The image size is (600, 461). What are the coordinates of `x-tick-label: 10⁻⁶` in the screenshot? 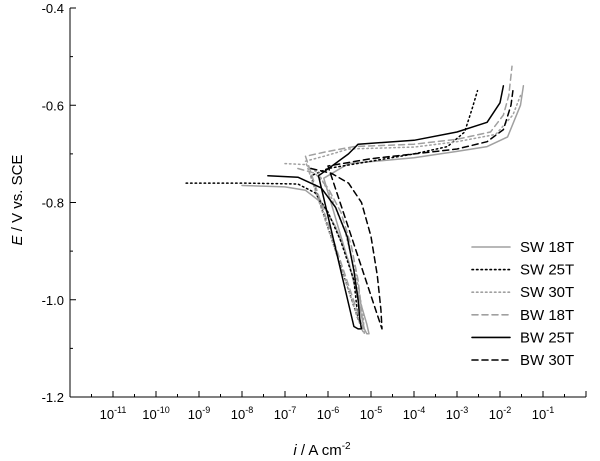 It's located at (328, 413).